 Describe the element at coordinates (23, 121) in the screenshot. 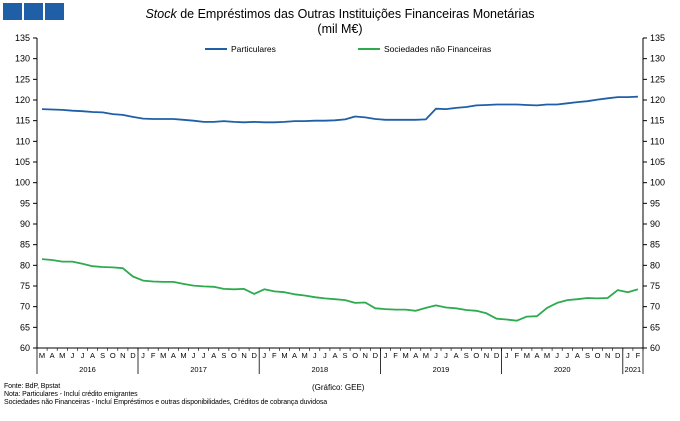

I see `y-tick-label-left: 115` at that location.